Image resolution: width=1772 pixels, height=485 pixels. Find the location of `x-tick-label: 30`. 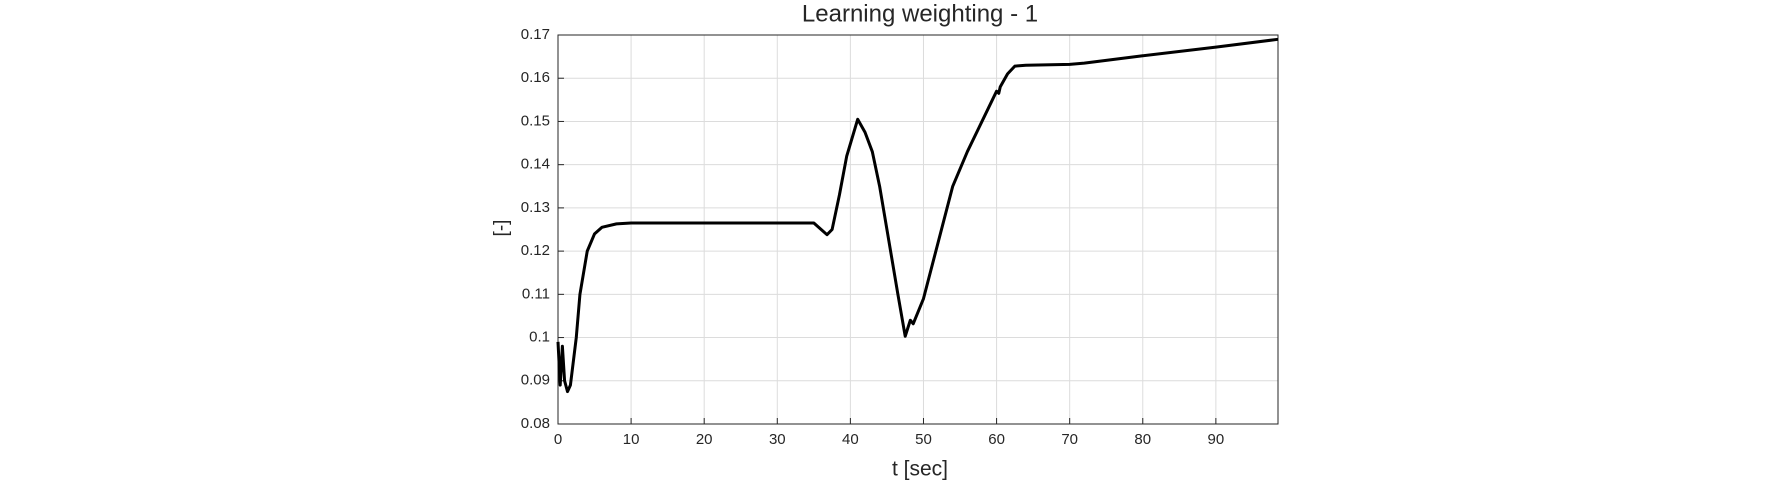

x-tick-label: 30 is located at coordinates (777, 439).